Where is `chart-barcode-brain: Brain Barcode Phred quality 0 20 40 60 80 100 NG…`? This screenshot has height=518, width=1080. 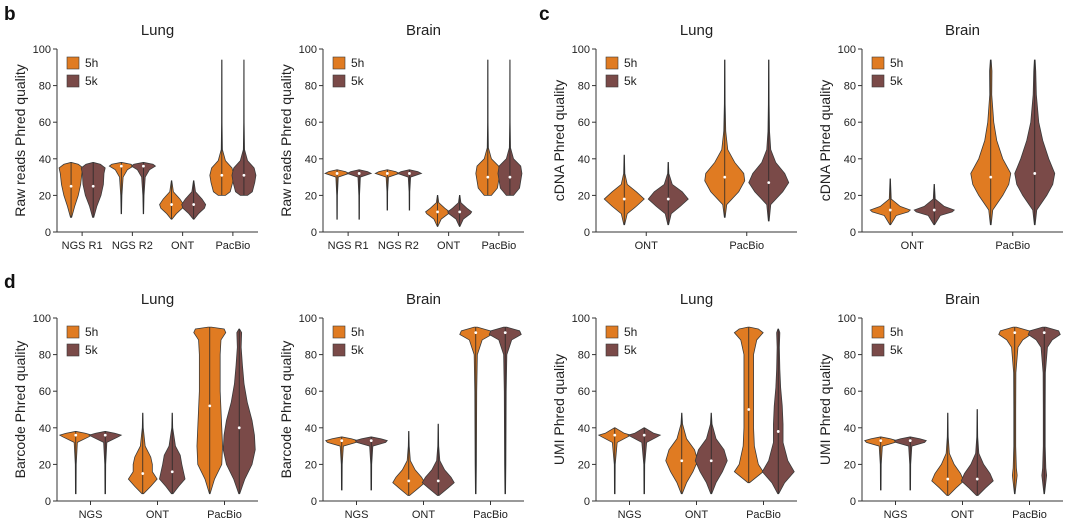 chart-barcode-brain: Brain Barcode Phred quality 0 20 40 60 80 100 NG… is located at coordinates (401, 404).